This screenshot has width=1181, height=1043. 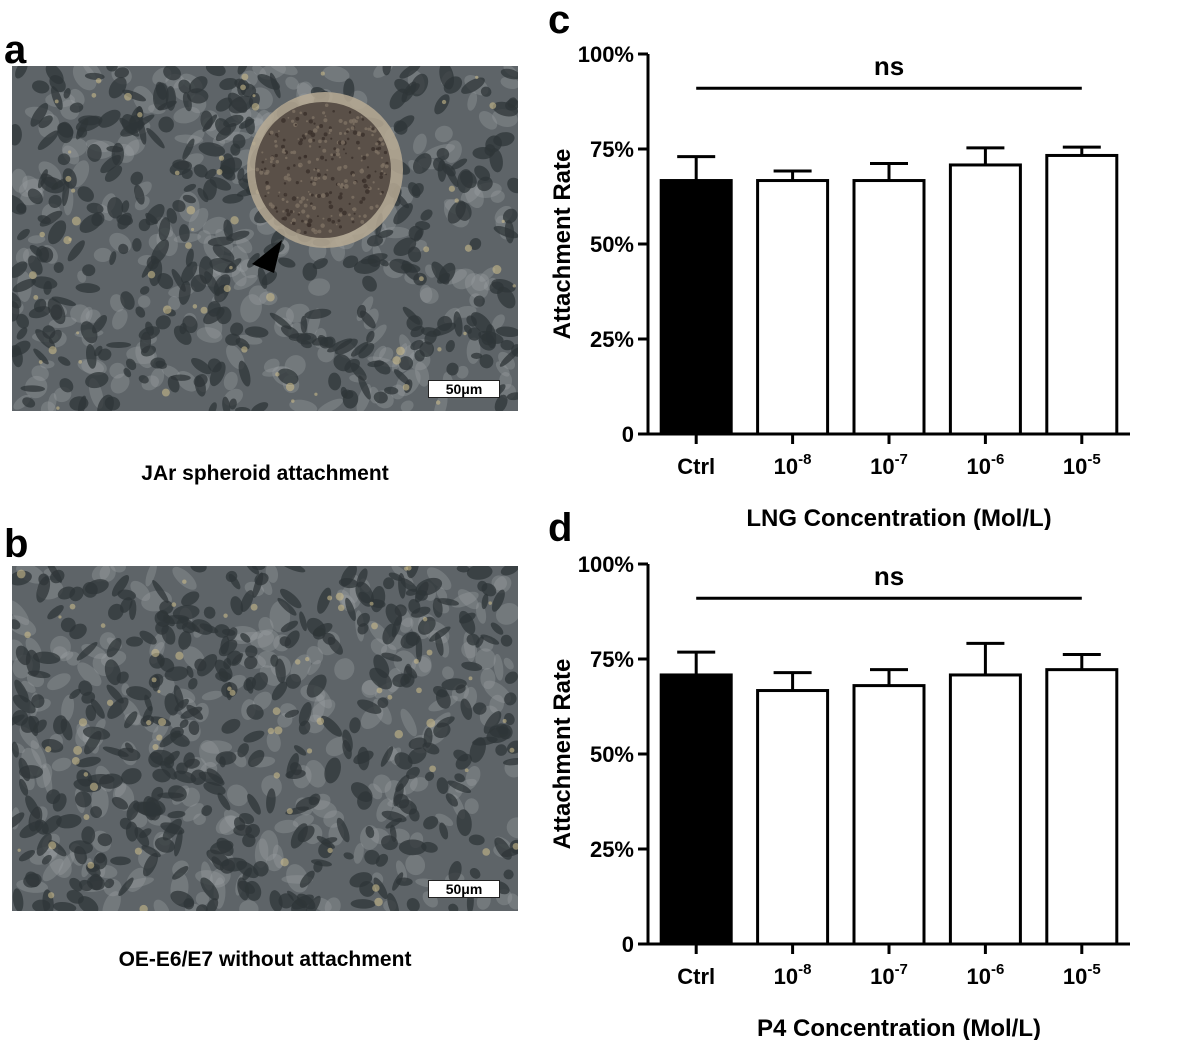 I want to click on micrograph-a: 50μm, so click(x=265, y=238).